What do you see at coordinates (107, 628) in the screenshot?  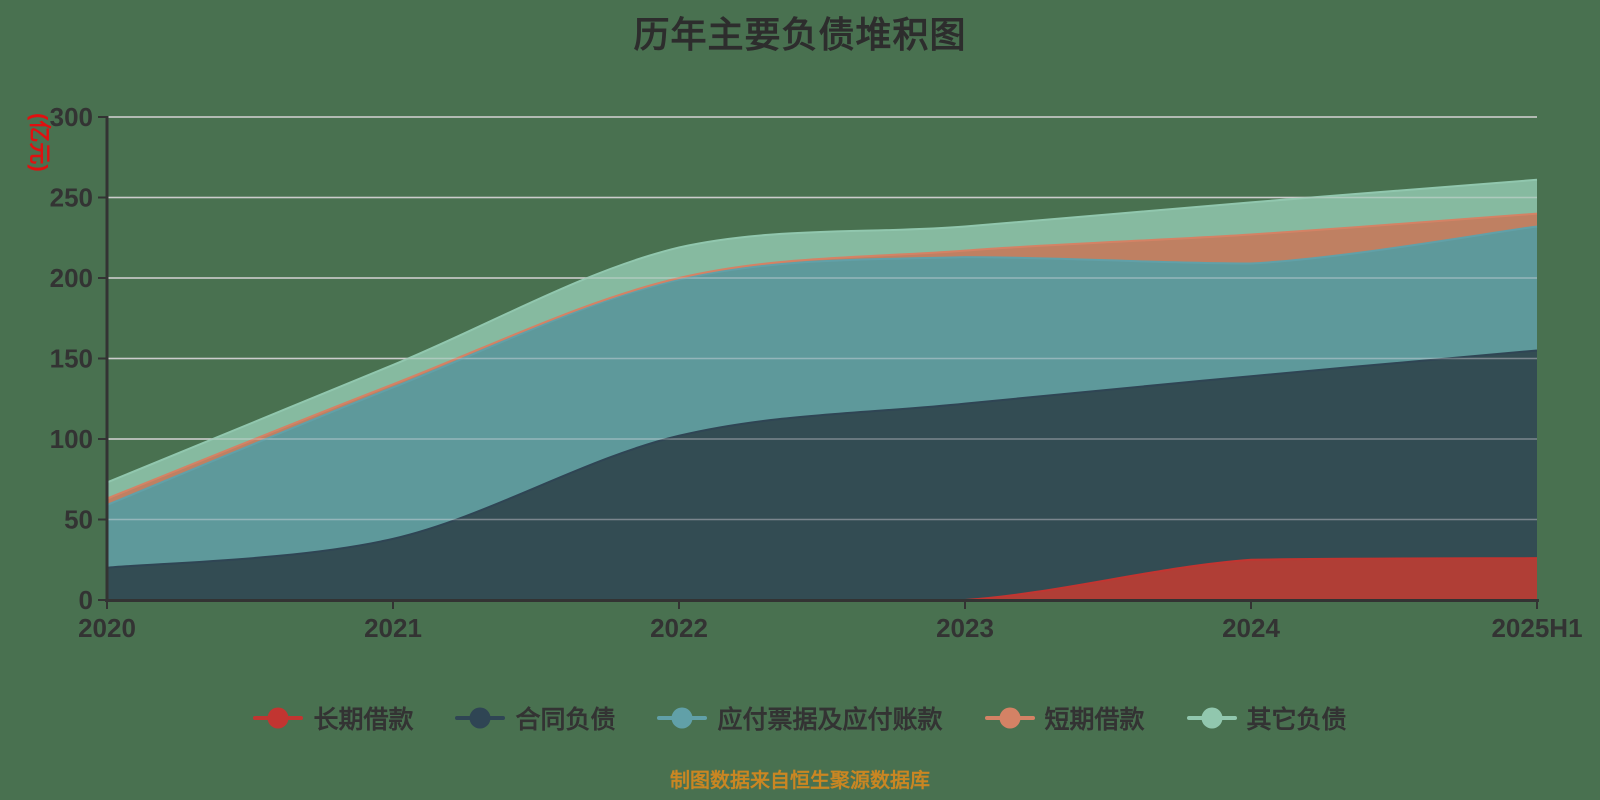 I see `x-tick-label: 2020` at bounding box center [107, 628].